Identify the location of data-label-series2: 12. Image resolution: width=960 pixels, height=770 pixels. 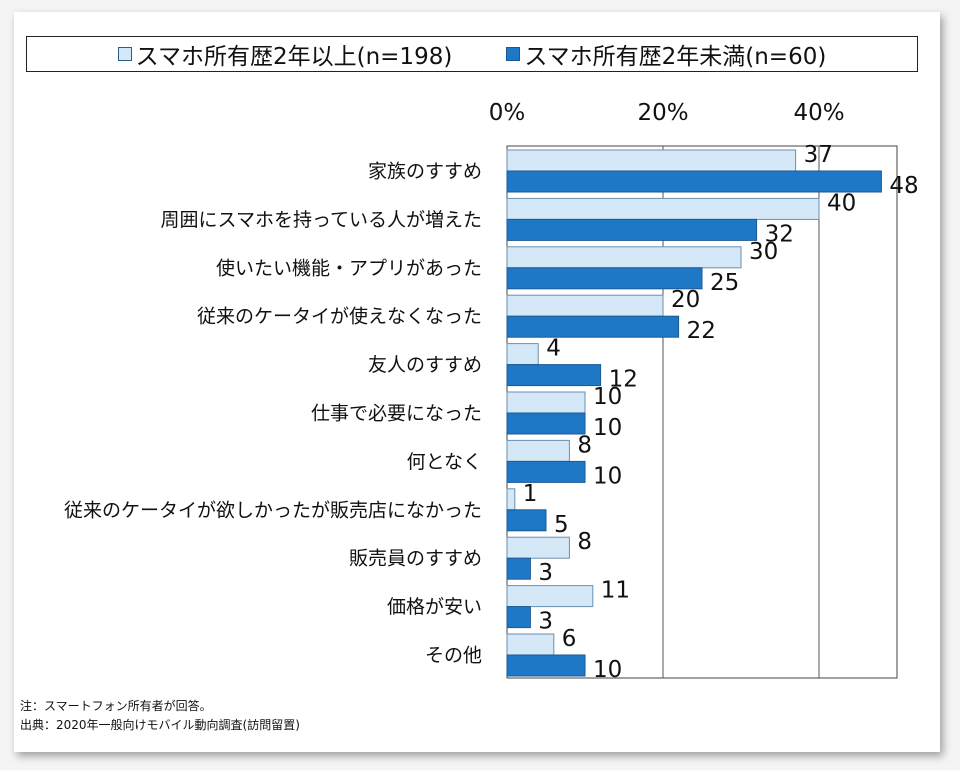
(623, 380).